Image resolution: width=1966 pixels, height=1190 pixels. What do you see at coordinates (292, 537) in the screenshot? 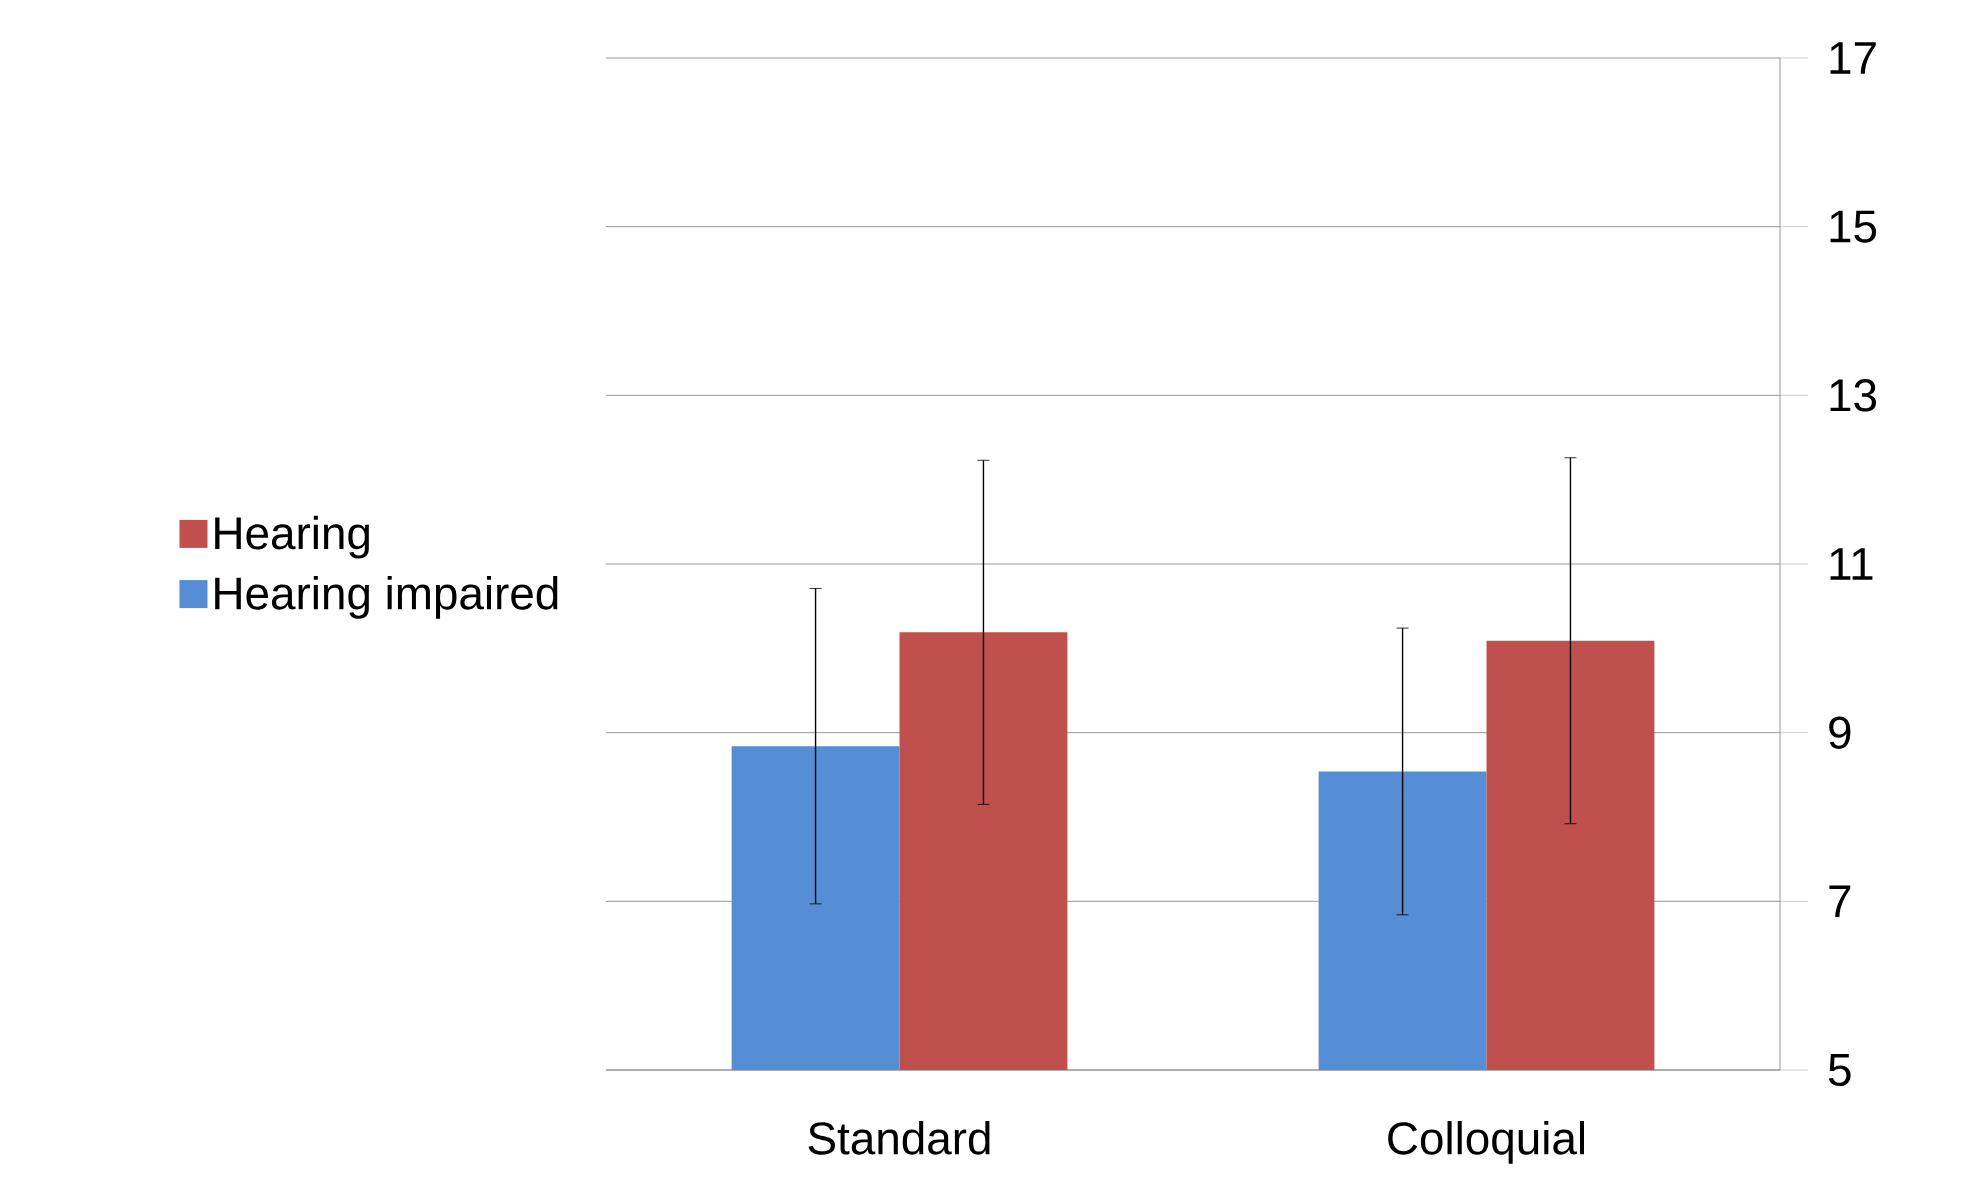
I see `legend-label: Hearing` at bounding box center [292, 537].